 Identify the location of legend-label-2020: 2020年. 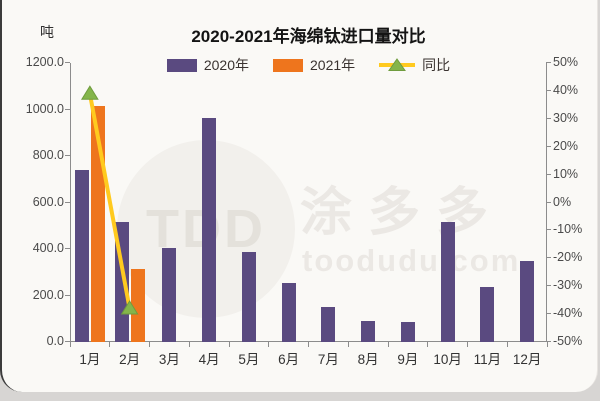
(226, 65).